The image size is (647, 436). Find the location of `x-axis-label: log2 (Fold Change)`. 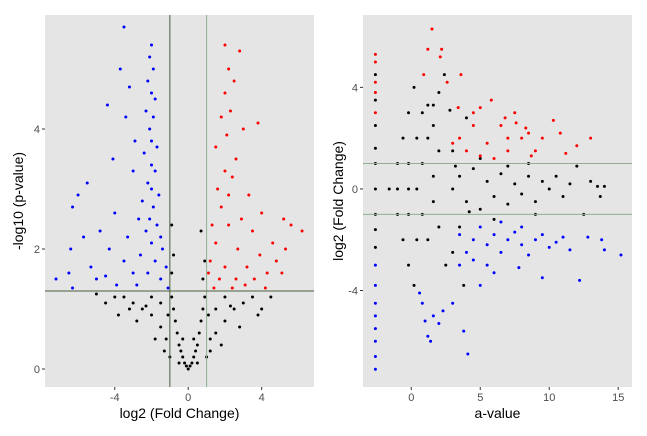

x-axis-label: log2 (Fold Change) is located at coordinates (180, 413).